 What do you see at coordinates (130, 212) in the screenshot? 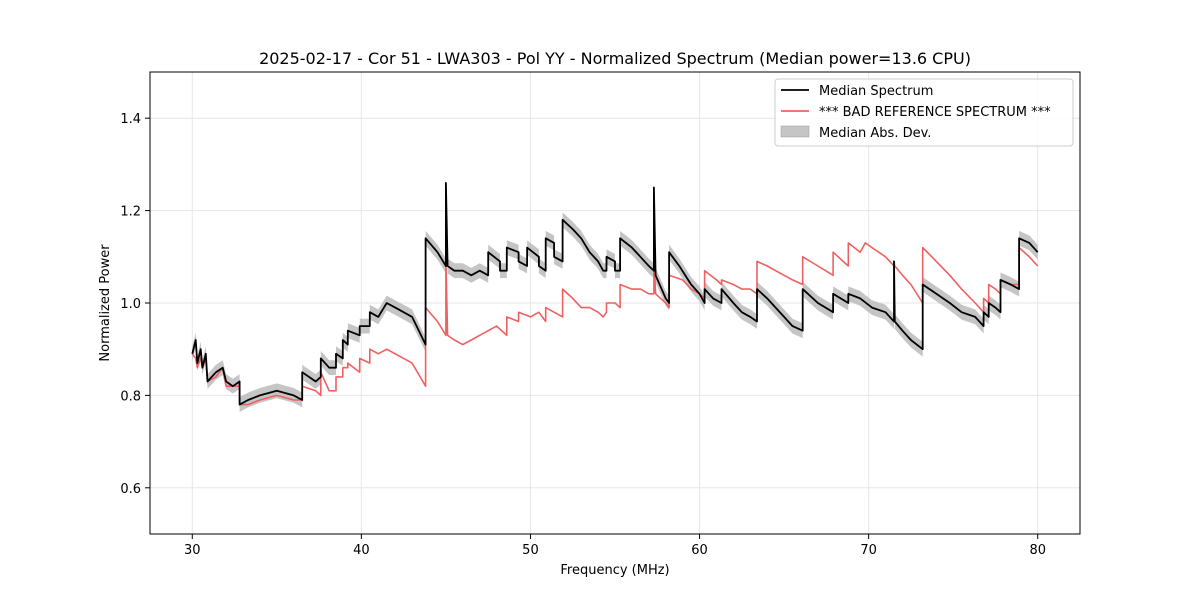
I see `y-tick-label: 1.2` at bounding box center [130, 212].